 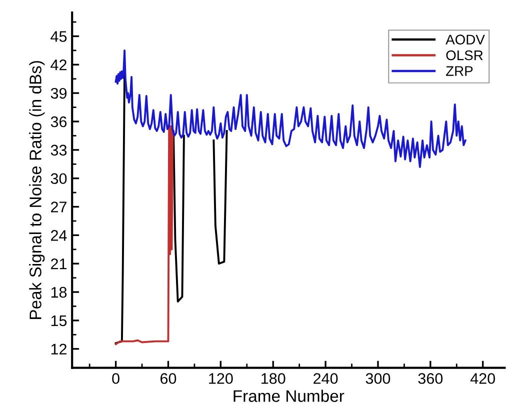 What do you see at coordinates (58, 36) in the screenshot?
I see `y-tick-label: 45` at bounding box center [58, 36].